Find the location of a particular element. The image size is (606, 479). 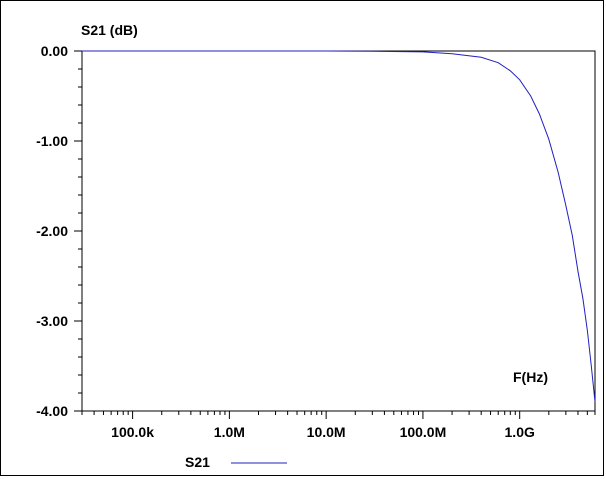

x-tick-label: 1.0G is located at coordinates (520, 432).